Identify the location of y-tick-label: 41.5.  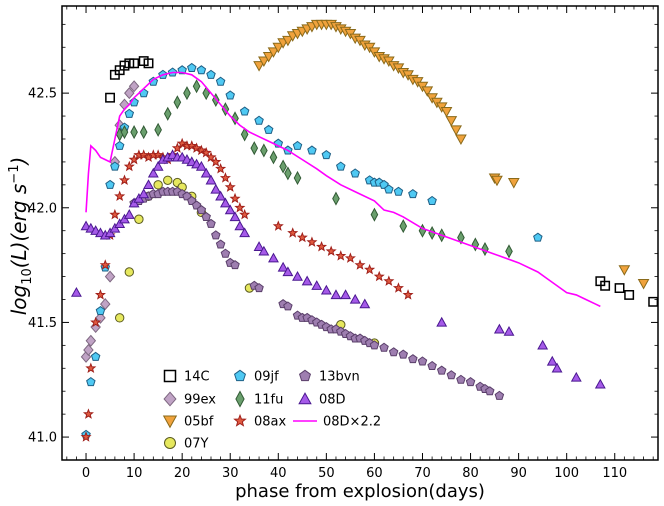
(42, 323).